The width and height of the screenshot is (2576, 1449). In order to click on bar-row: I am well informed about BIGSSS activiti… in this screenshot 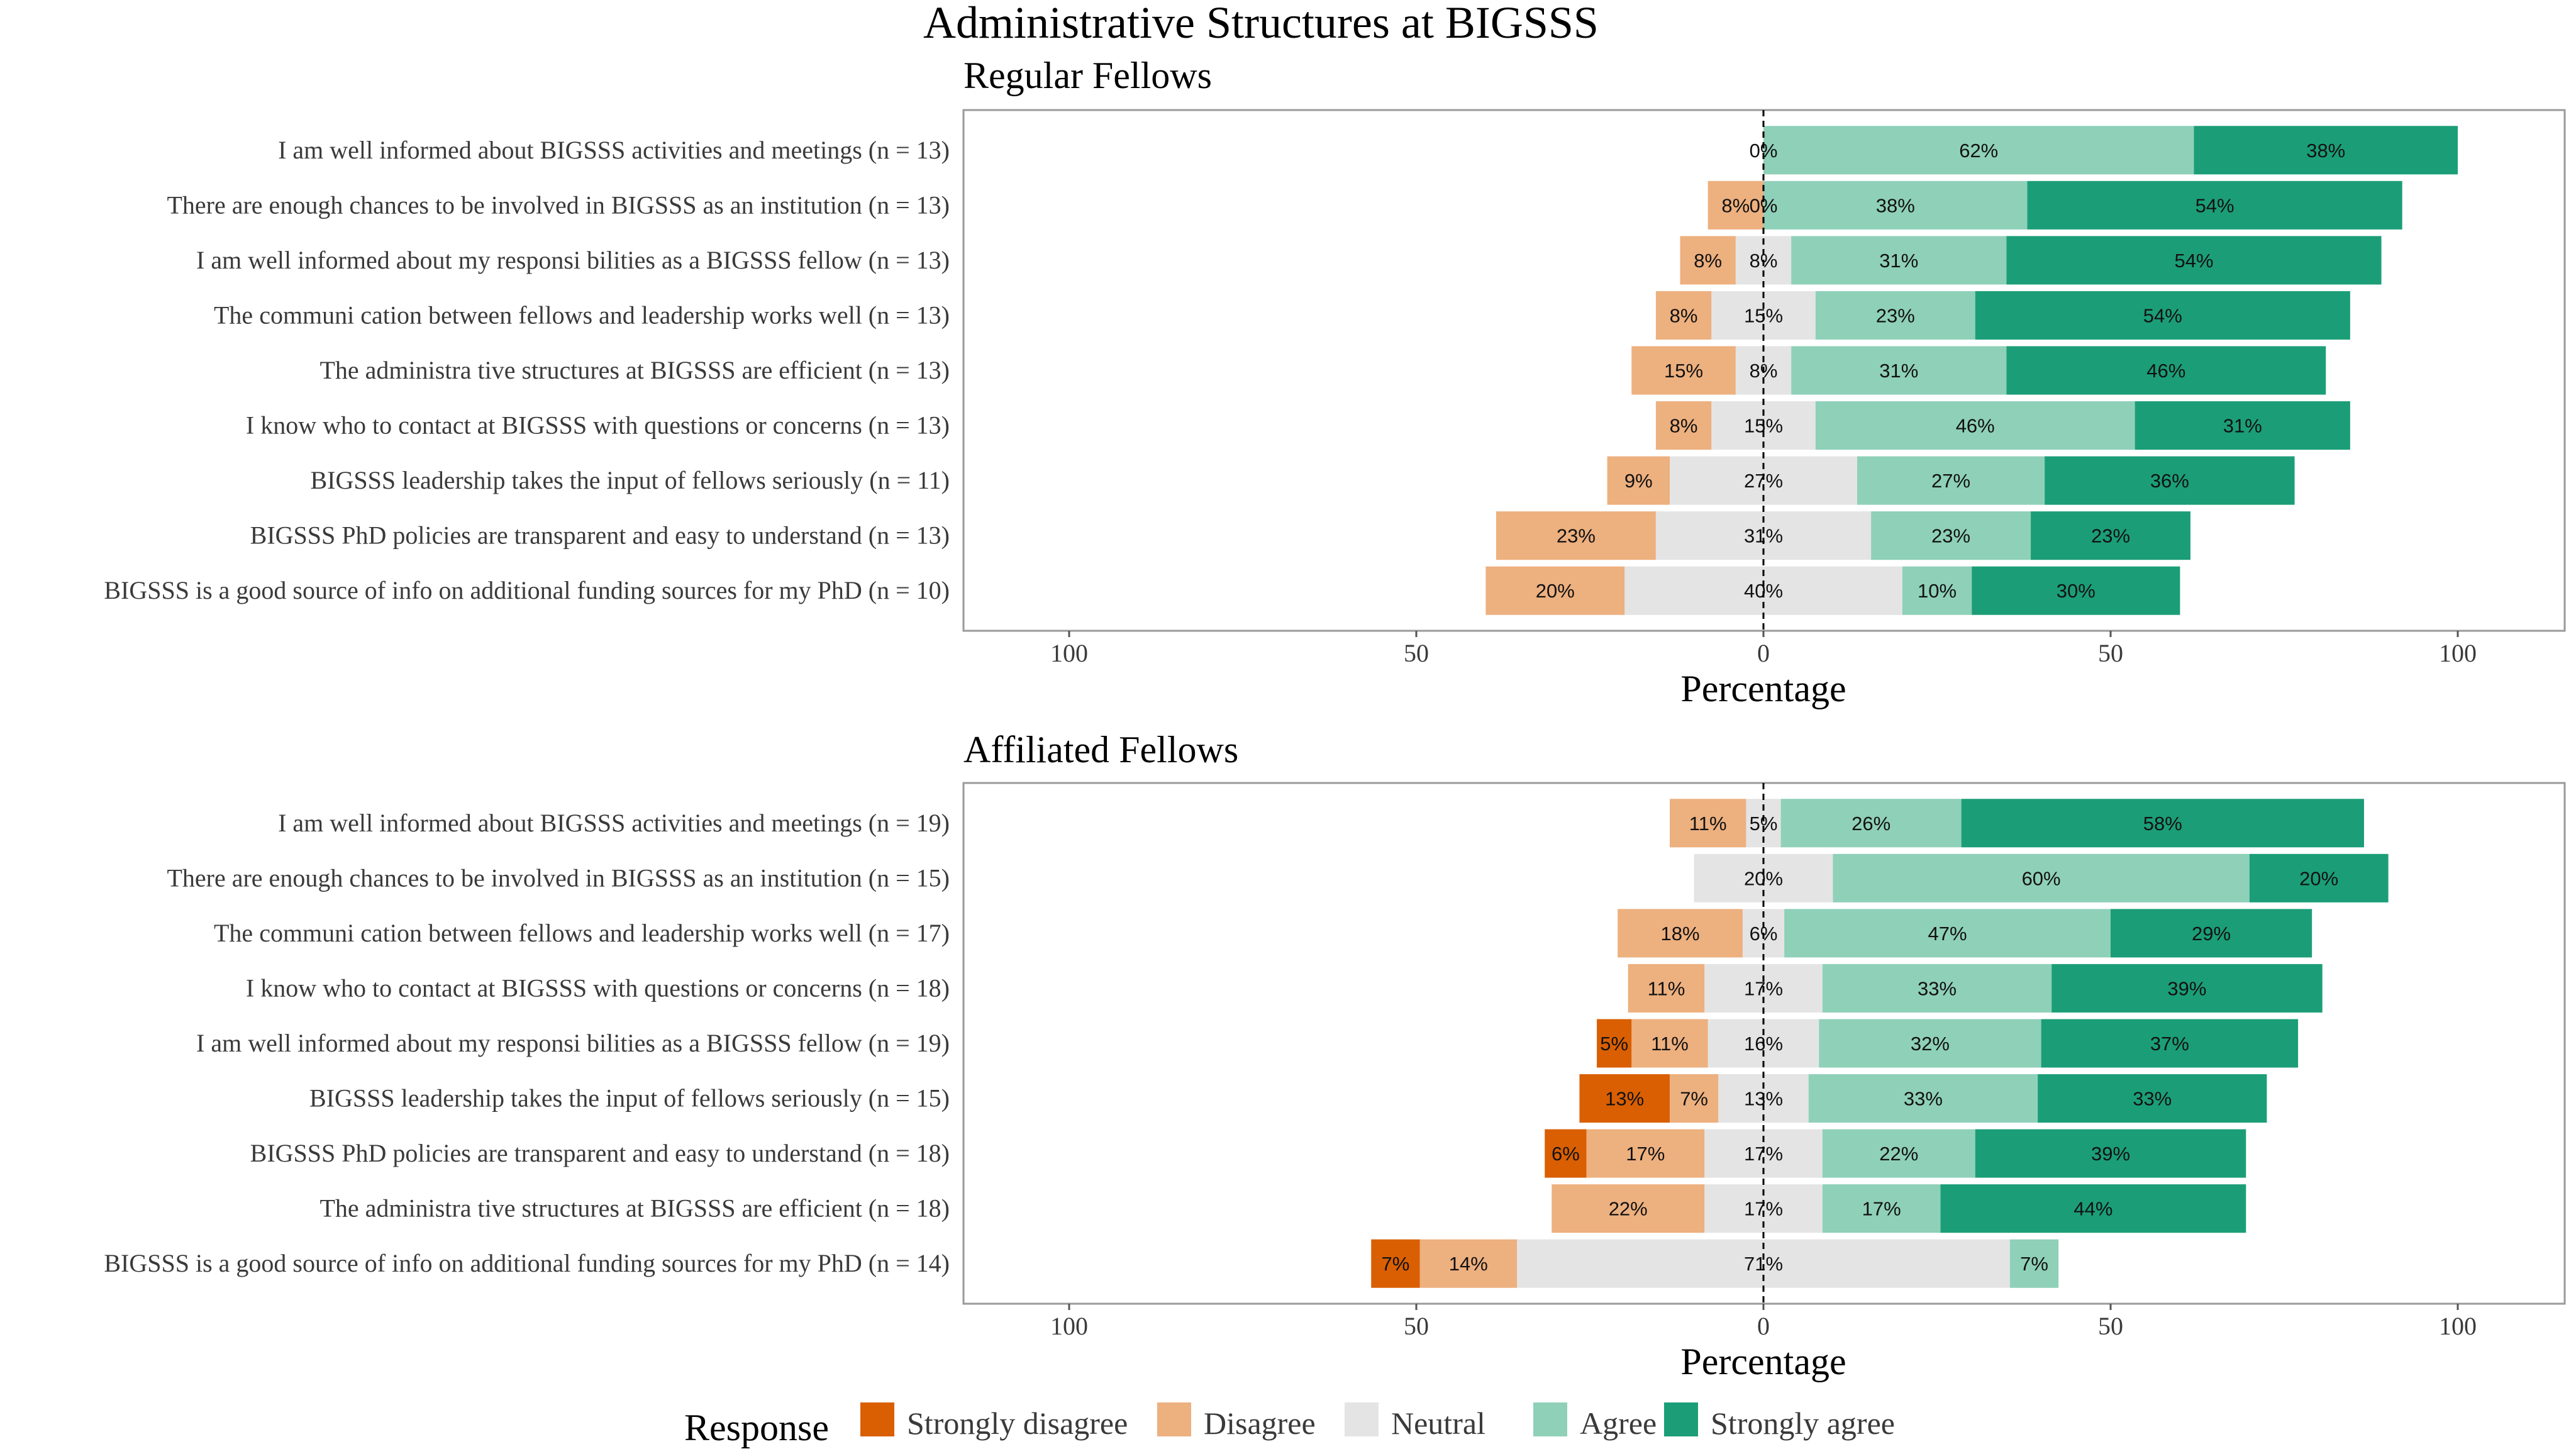, I will do `click(1321, 823)`.